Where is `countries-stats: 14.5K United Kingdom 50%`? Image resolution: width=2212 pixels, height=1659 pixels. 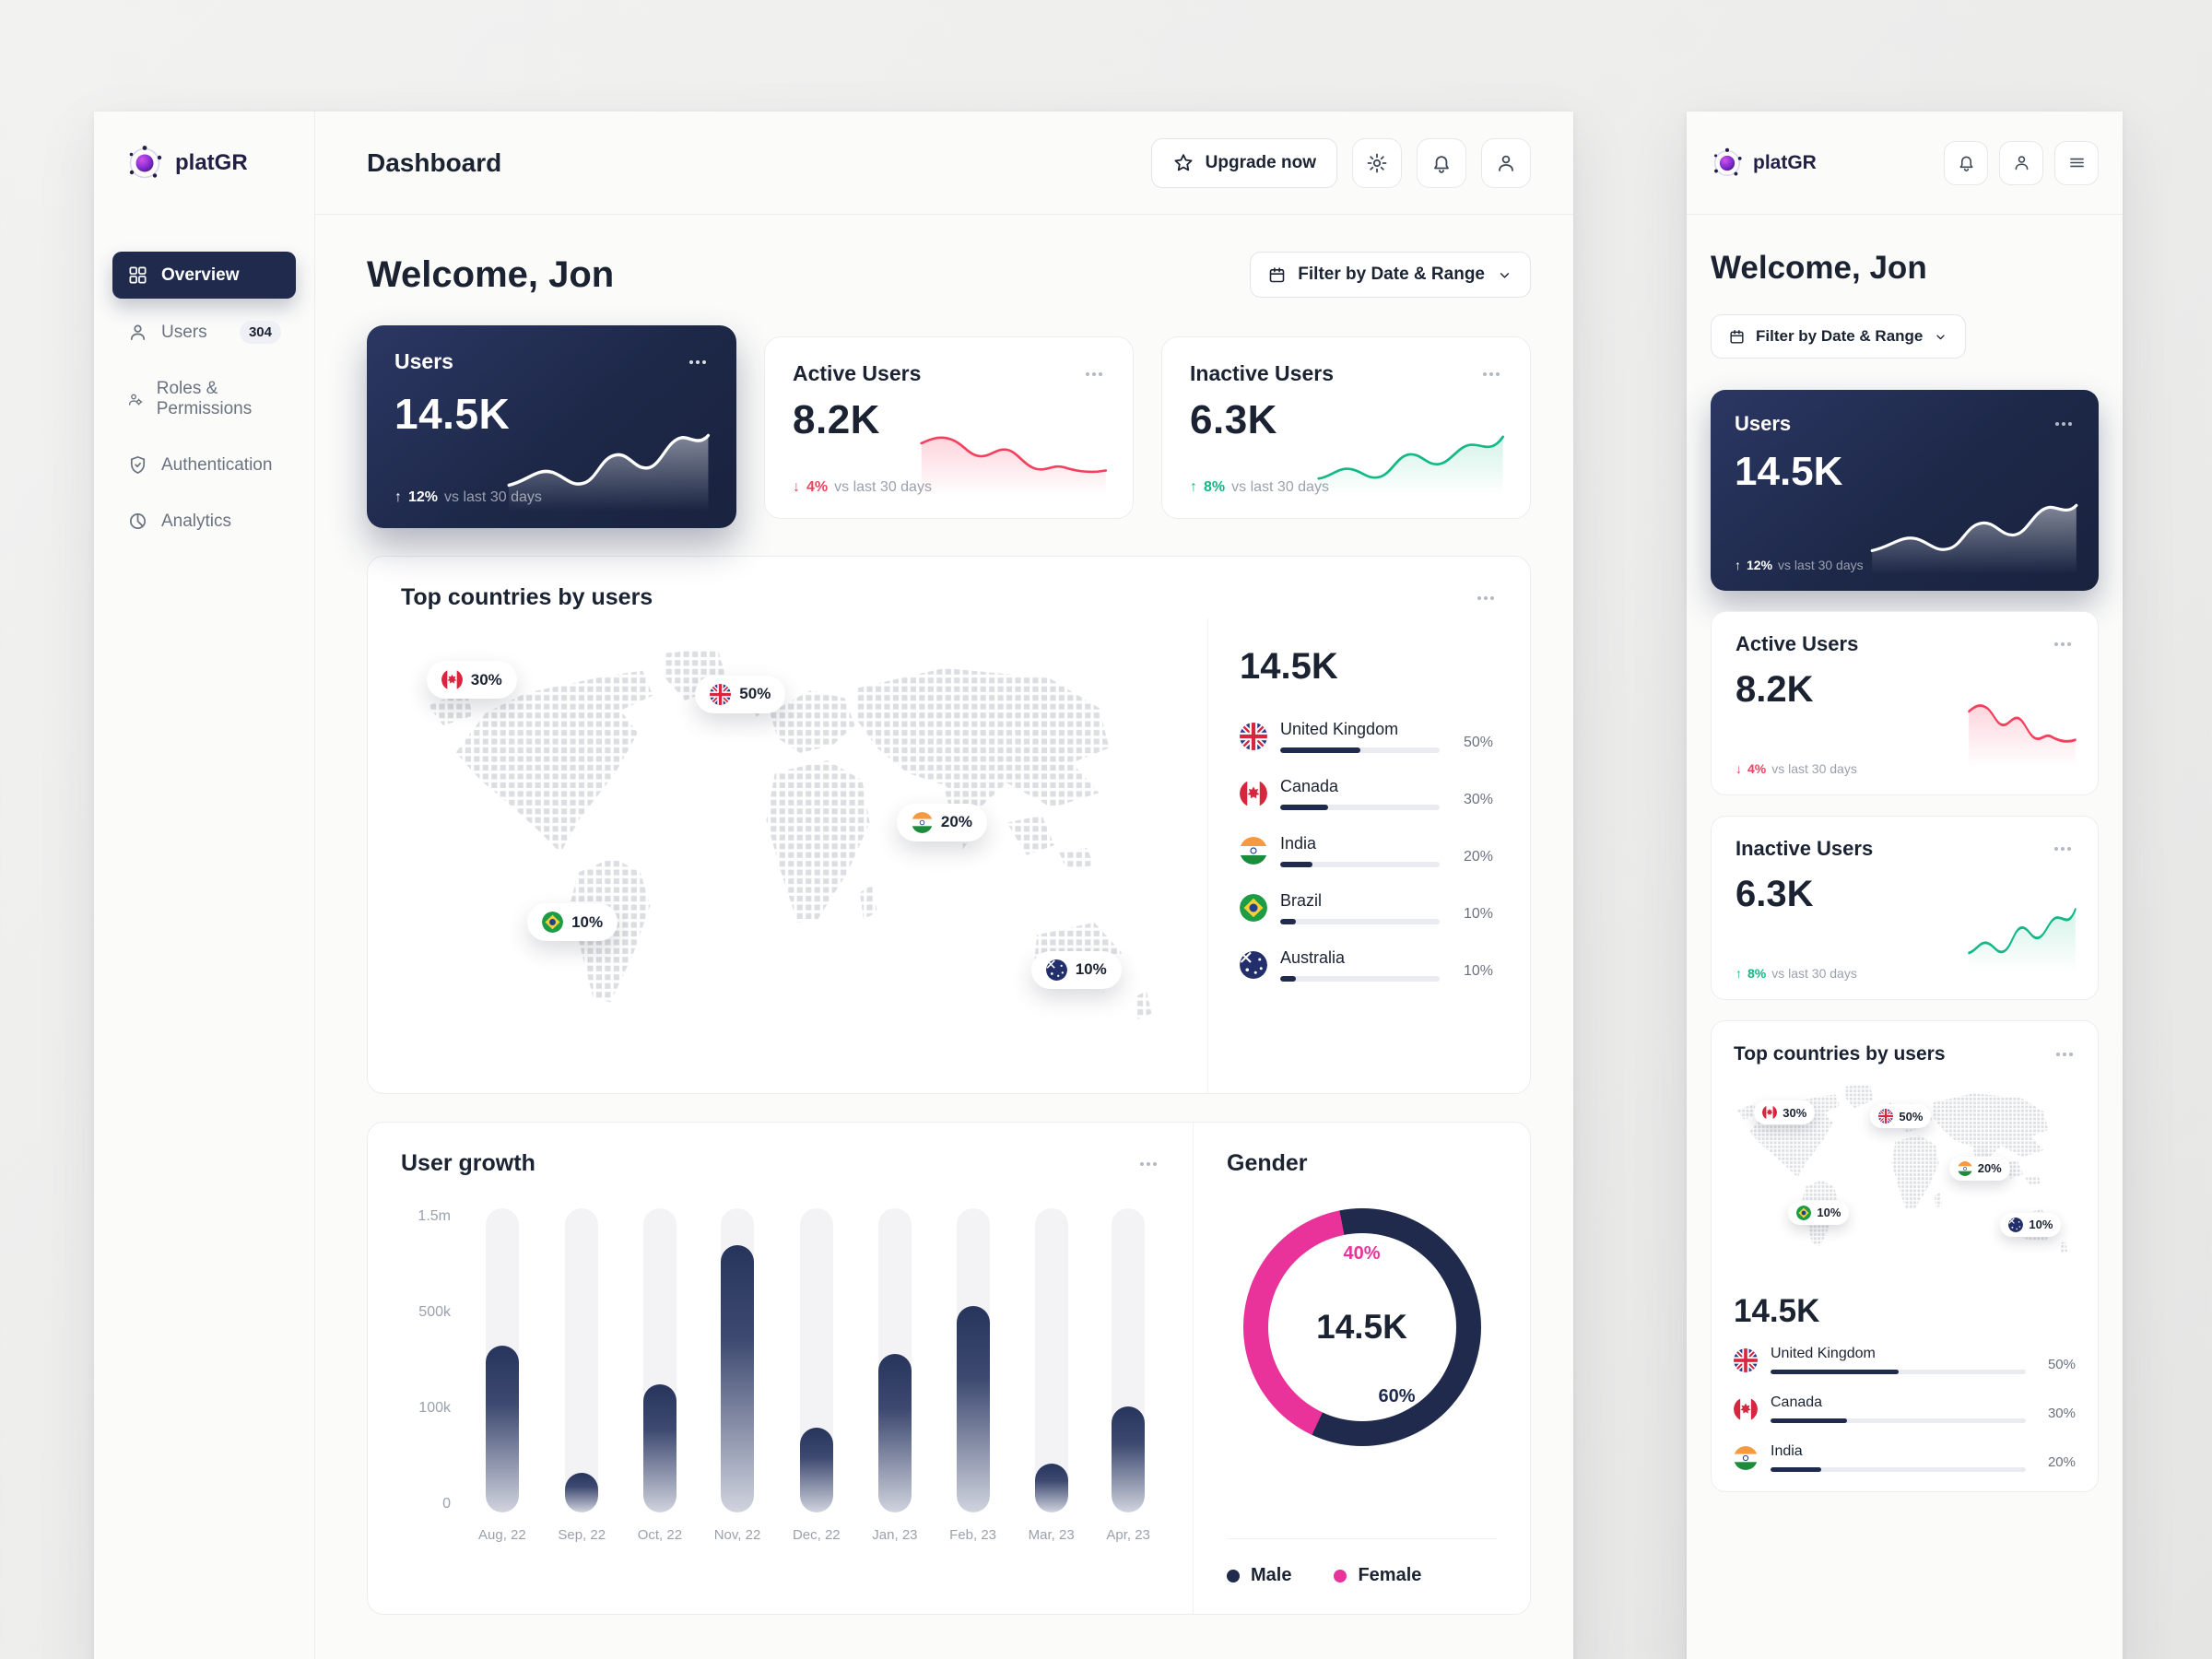
countries-stats: 14.5K United Kingdom 50% is located at coordinates (1368, 855).